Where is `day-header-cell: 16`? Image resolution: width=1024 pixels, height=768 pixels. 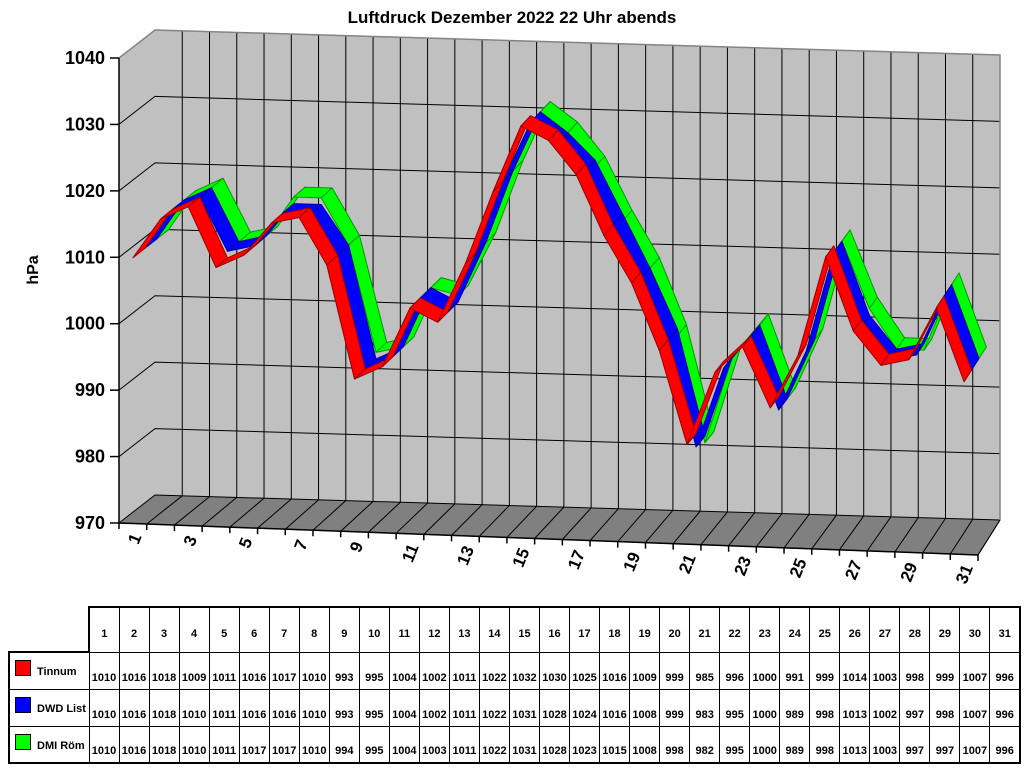
day-header-cell: 16 is located at coordinates (554, 629).